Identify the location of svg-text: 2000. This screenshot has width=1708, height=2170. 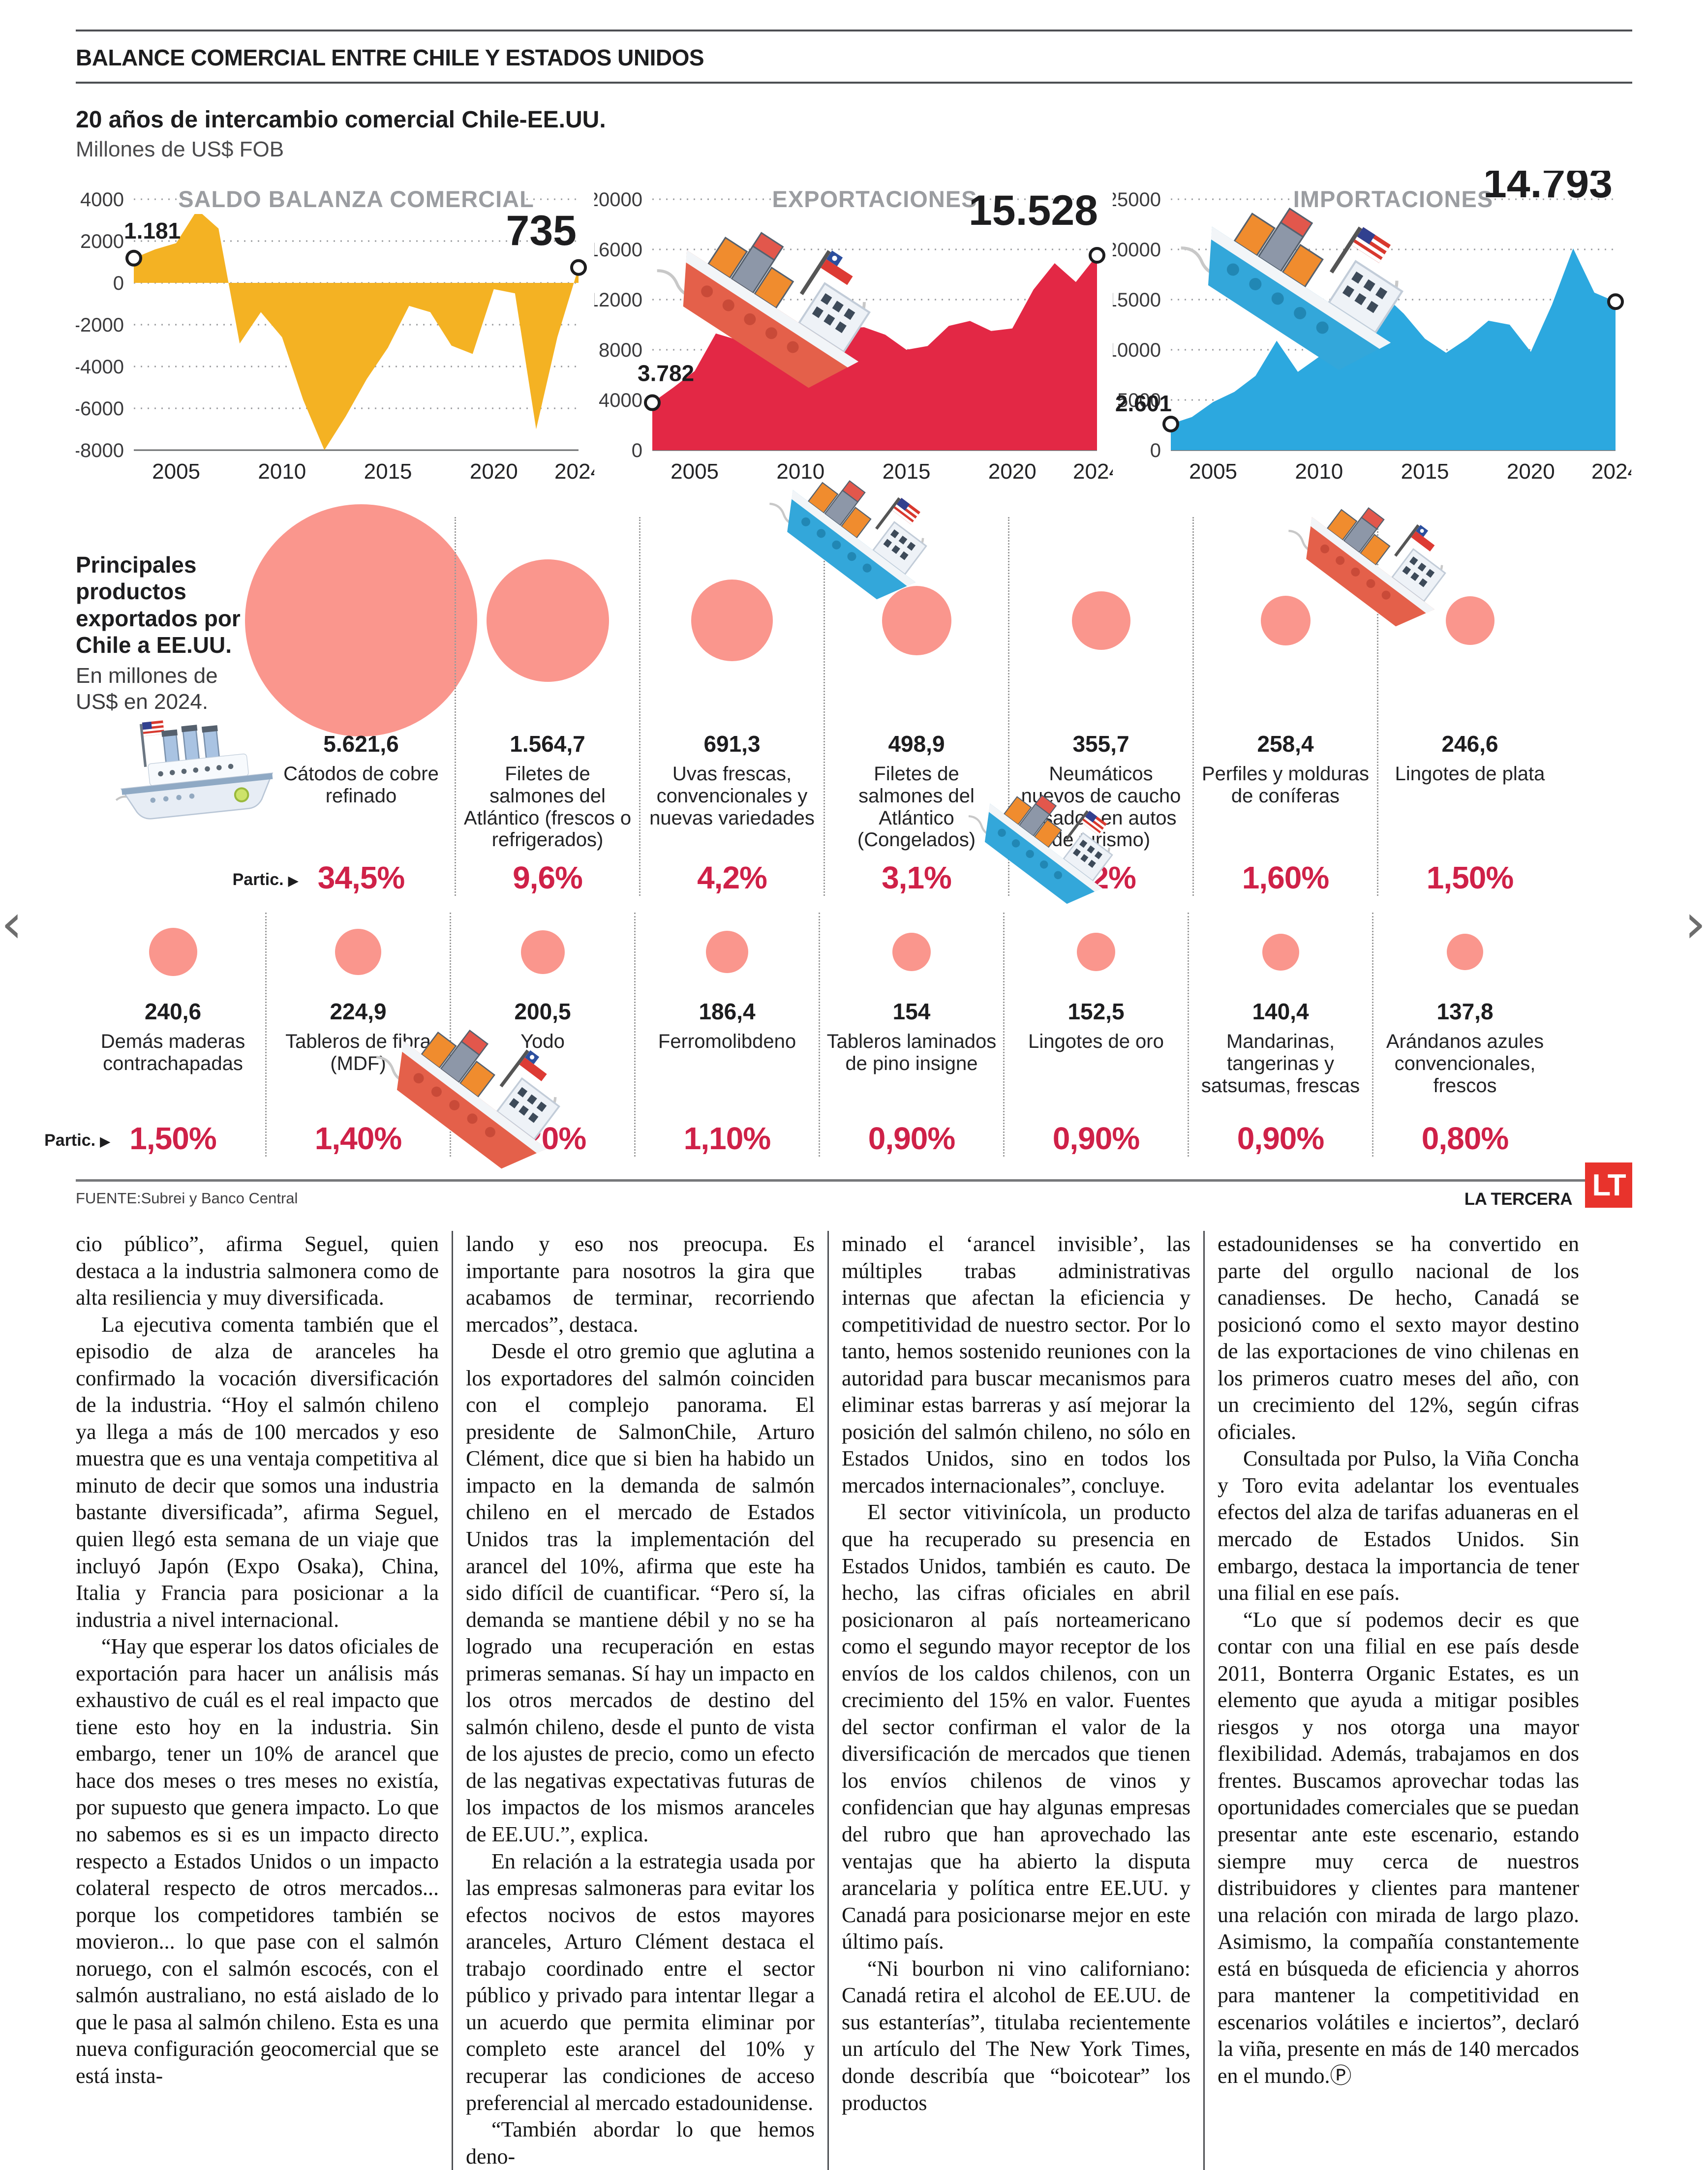
(102, 241).